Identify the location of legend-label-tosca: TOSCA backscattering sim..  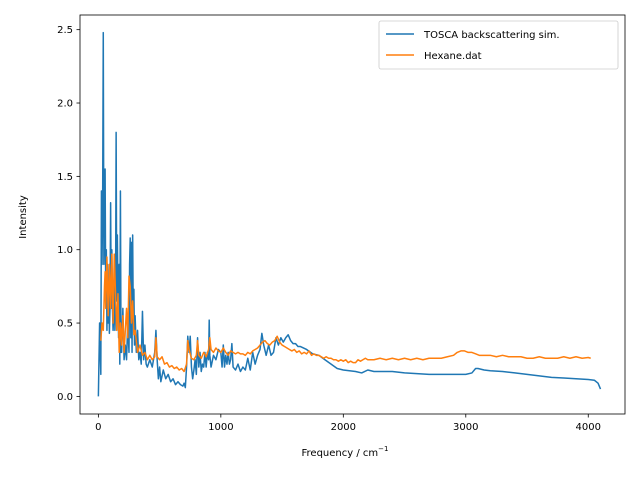
(491, 35).